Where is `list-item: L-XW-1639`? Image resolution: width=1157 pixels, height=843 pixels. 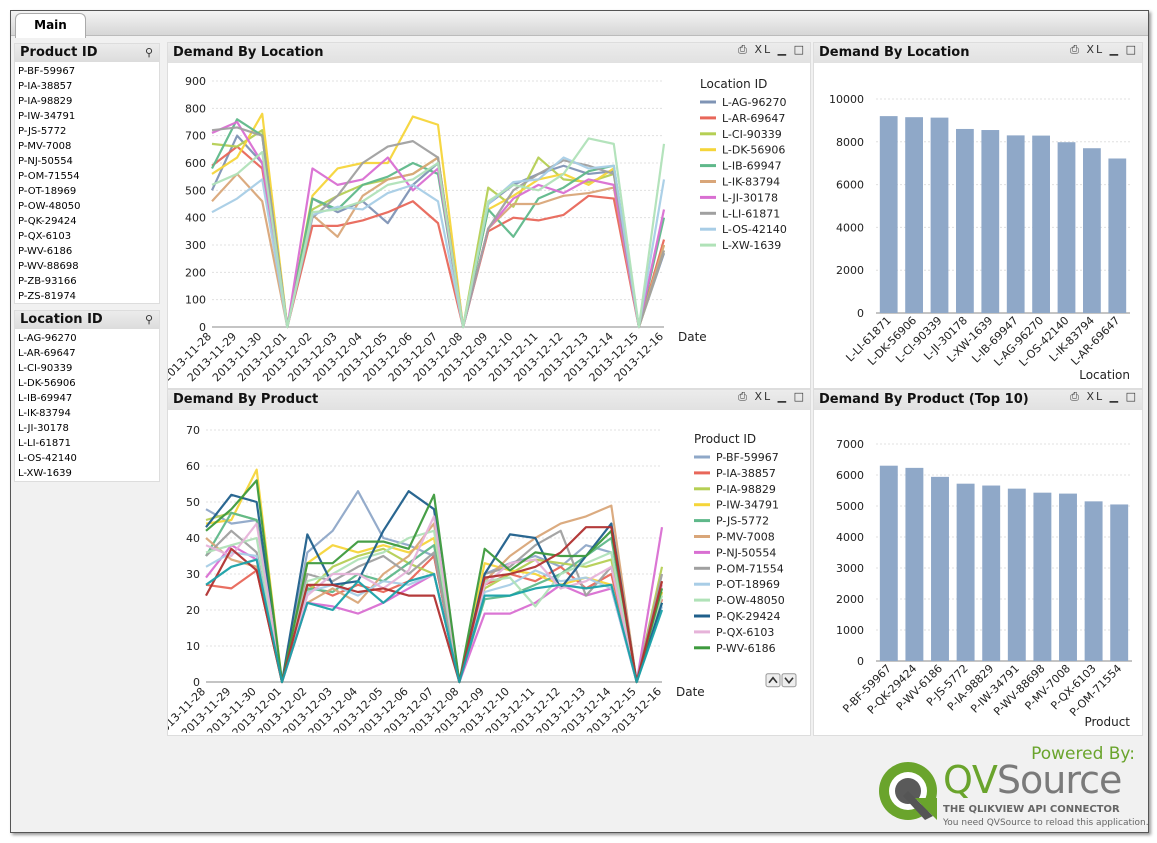
list-item: L-XW-1639 is located at coordinates (45, 473).